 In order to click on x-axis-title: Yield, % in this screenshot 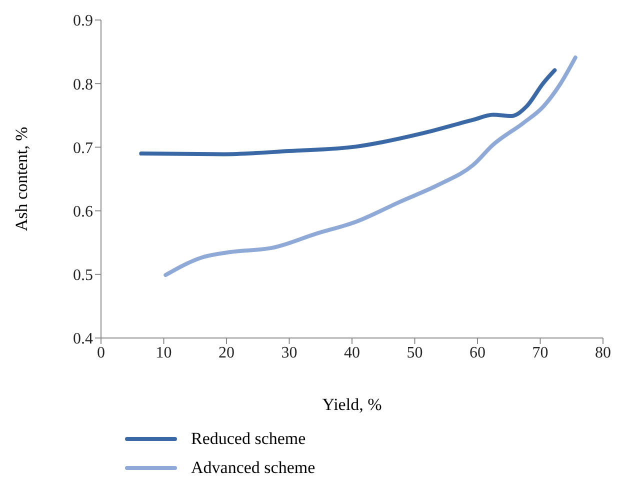, I will do `click(352, 404)`.